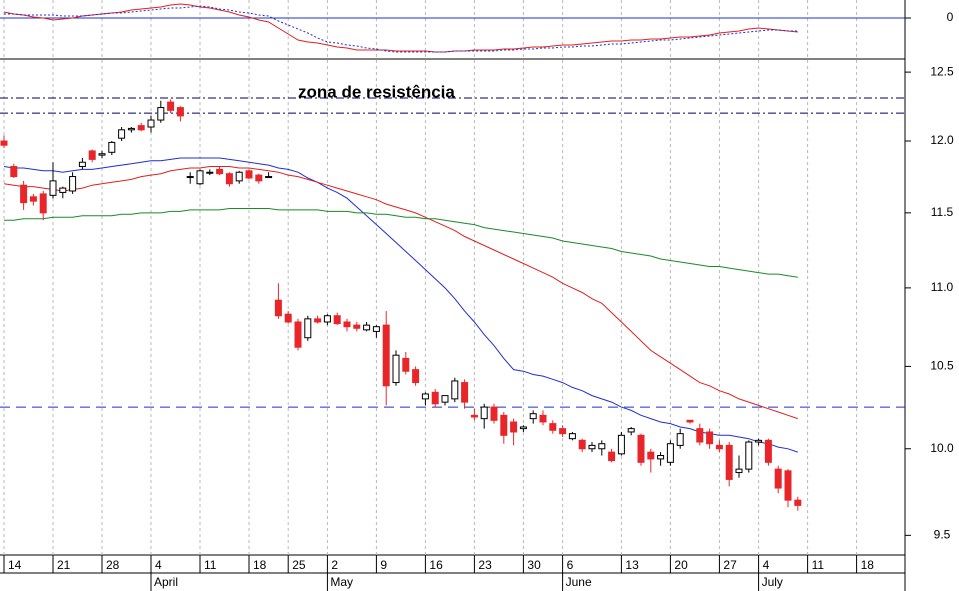 The width and height of the screenshot is (959, 591). What do you see at coordinates (942, 140) in the screenshot?
I see `y-tick-label: 12.0` at bounding box center [942, 140].